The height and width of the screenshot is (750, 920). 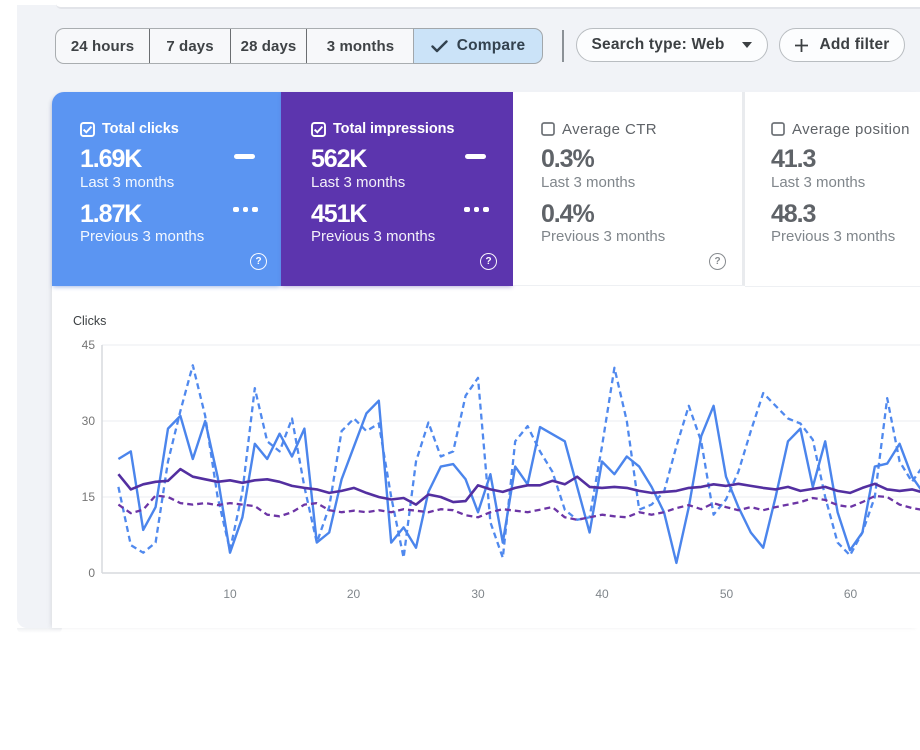 What do you see at coordinates (851, 594) in the screenshot?
I see `svg-text: 60` at bounding box center [851, 594].